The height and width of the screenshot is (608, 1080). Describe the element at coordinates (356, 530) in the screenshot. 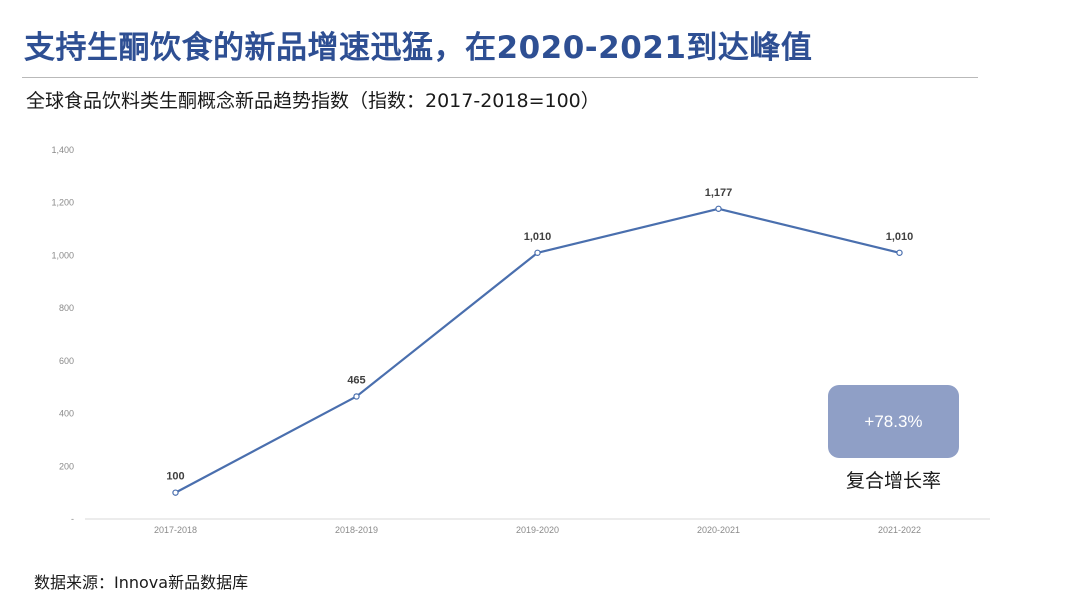

I see `x-tick-label: 2018-2019` at that location.